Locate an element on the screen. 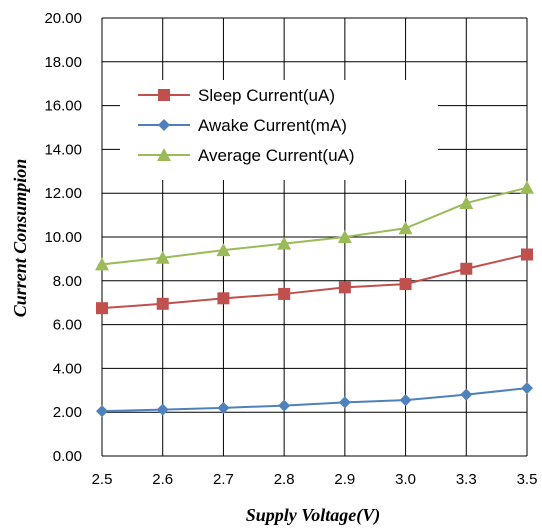 This screenshot has height=531, width=542. legend-background is located at coordinates (279, 130).